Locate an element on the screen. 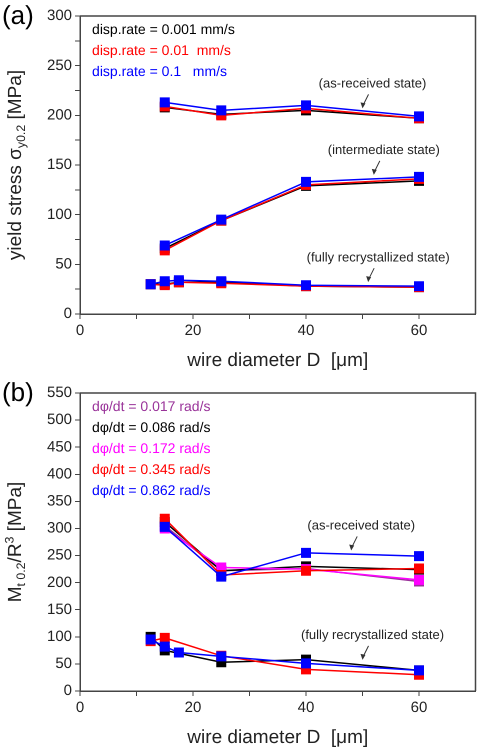 The height and width of the screenshot is (755, 483). text: dφ/dt = 0.086 rad/s is located at coordinates (151, 426).